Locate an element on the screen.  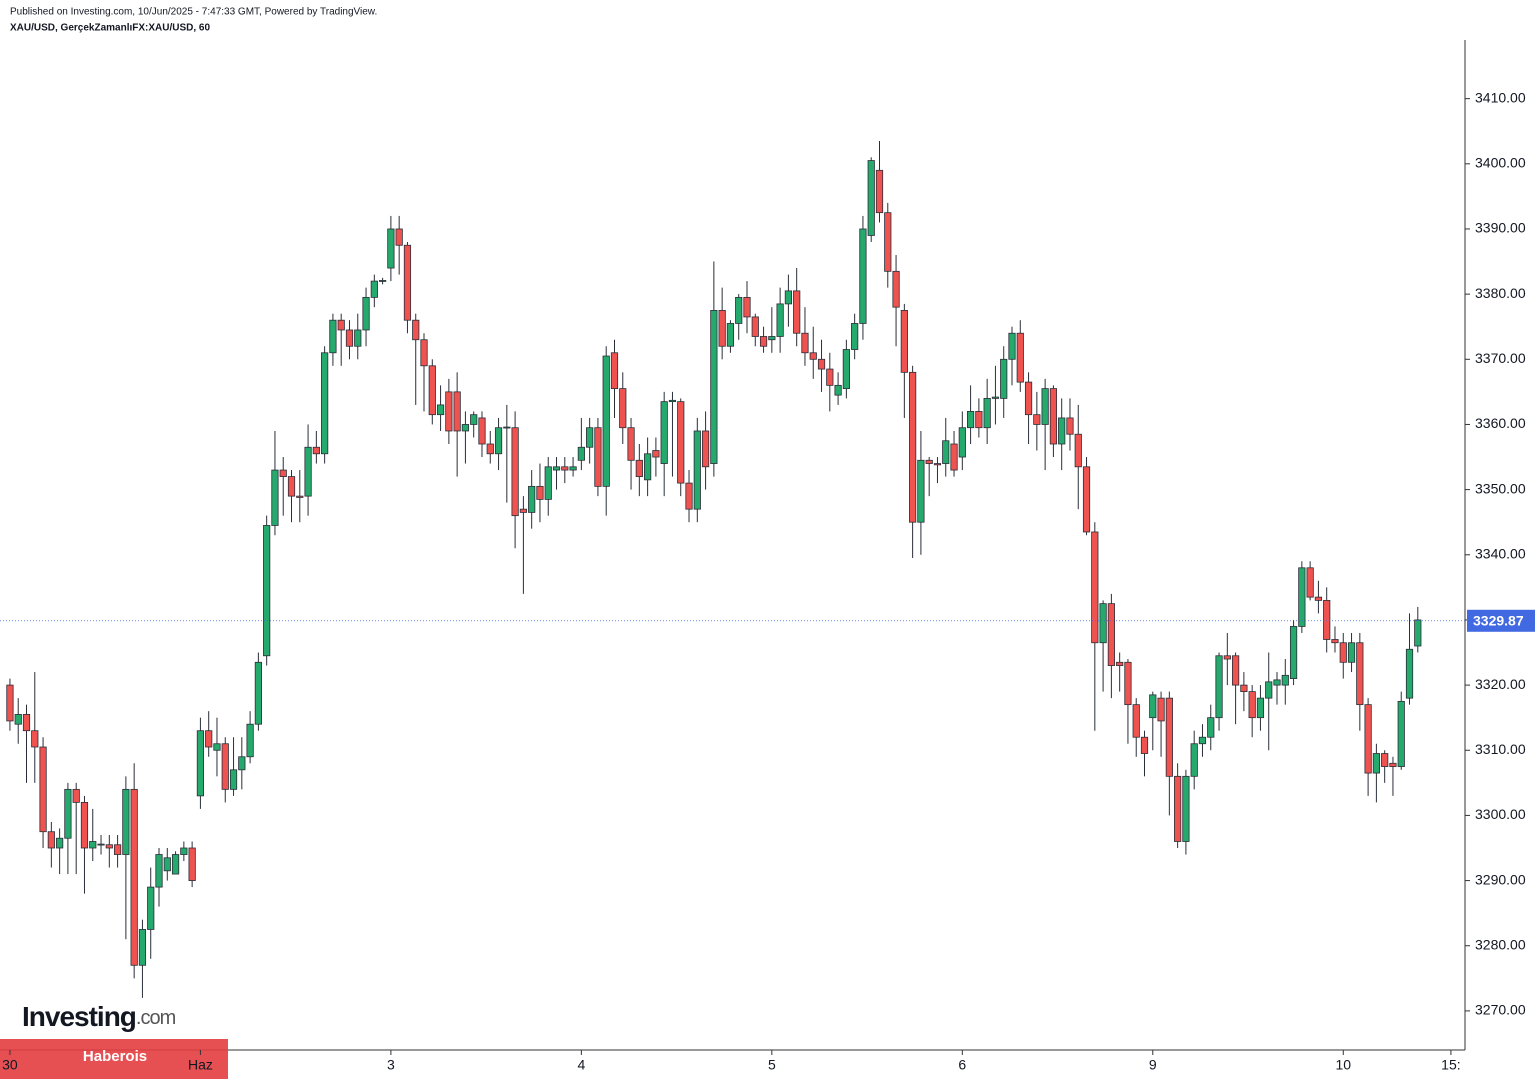
y-tick-label: 3290.00 is located at coordinates (1500, 879).